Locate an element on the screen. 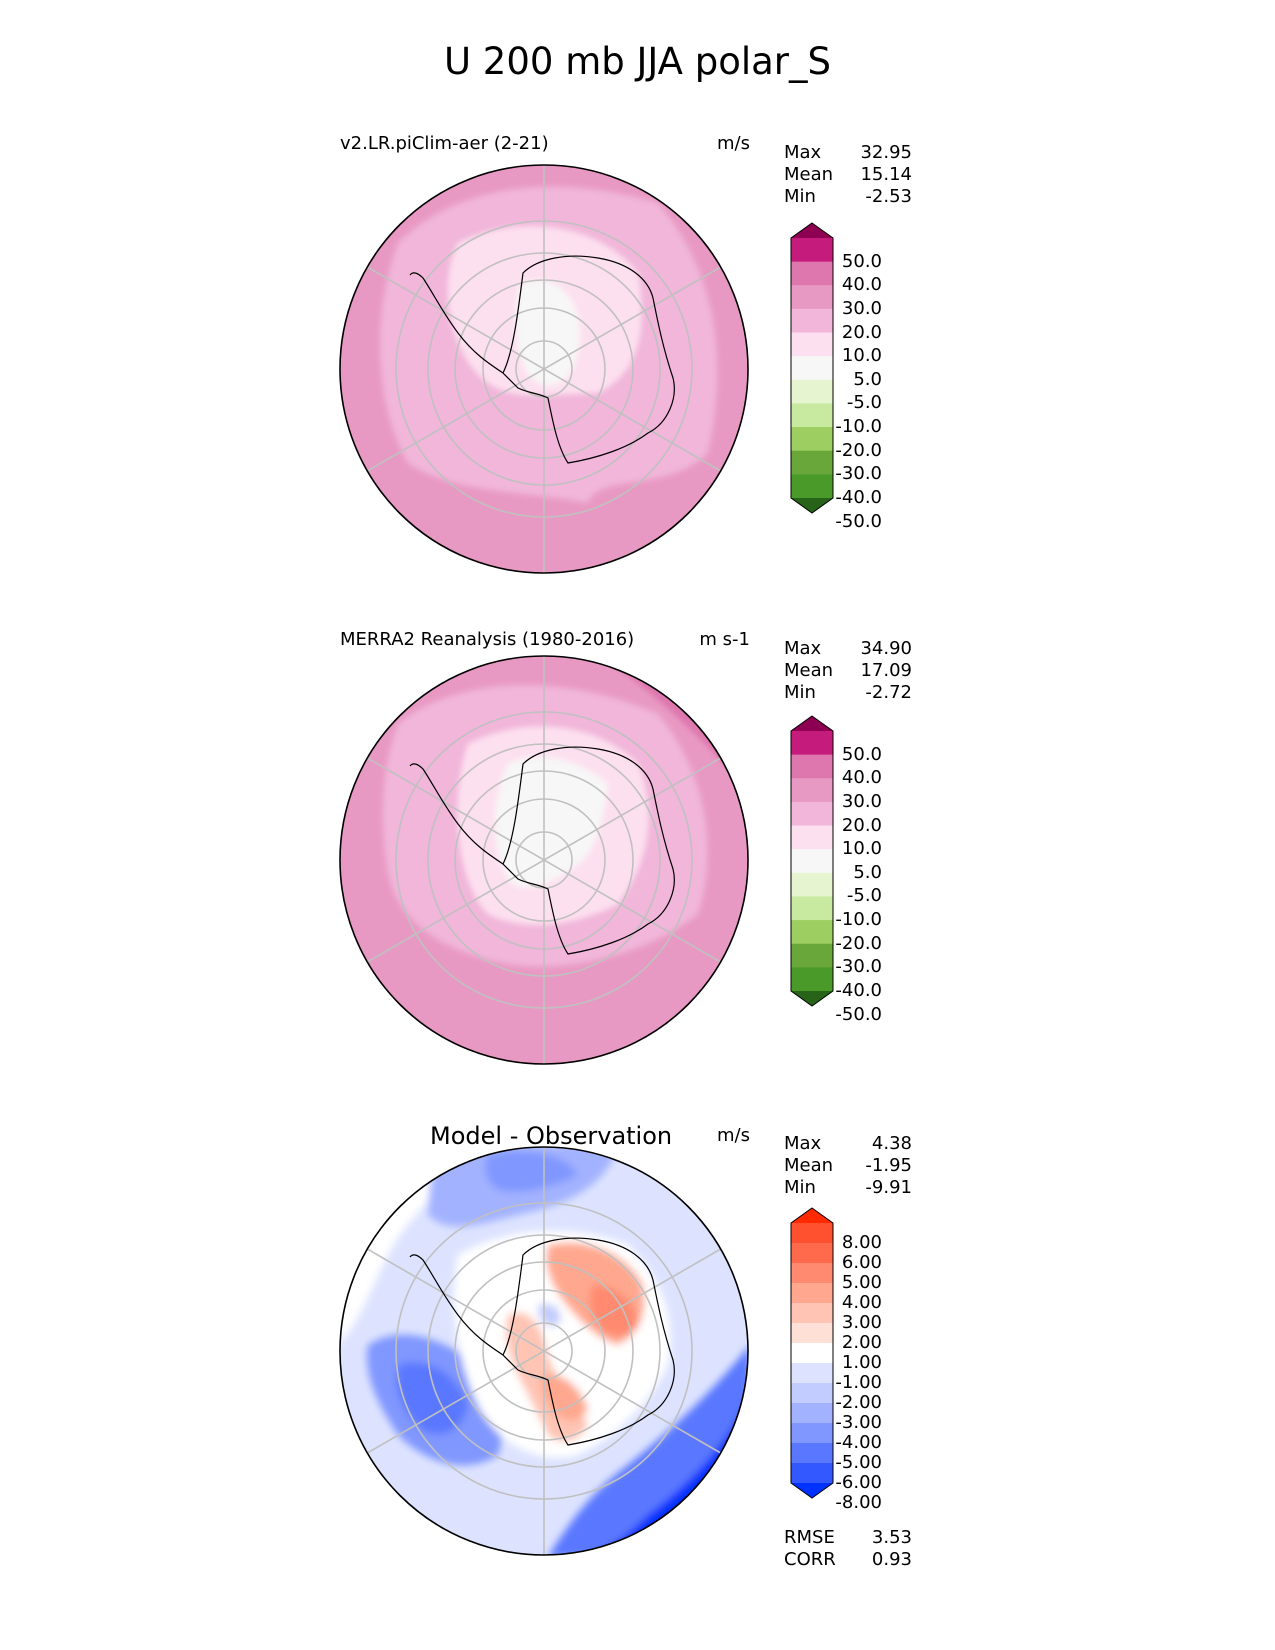 Image resolution: width=1275 pixels, height=1650 pixels. panel-3-map-border is located at coordinates (544, 1351).